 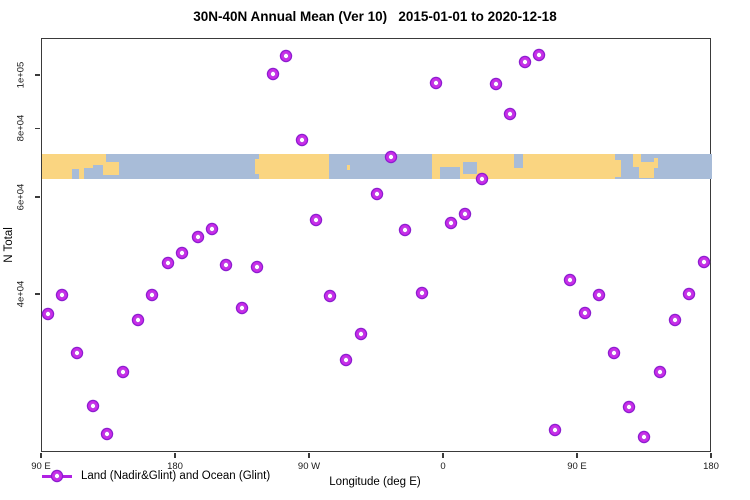 I want to click on x-tick-label: 0, so click(x=443, y=466).